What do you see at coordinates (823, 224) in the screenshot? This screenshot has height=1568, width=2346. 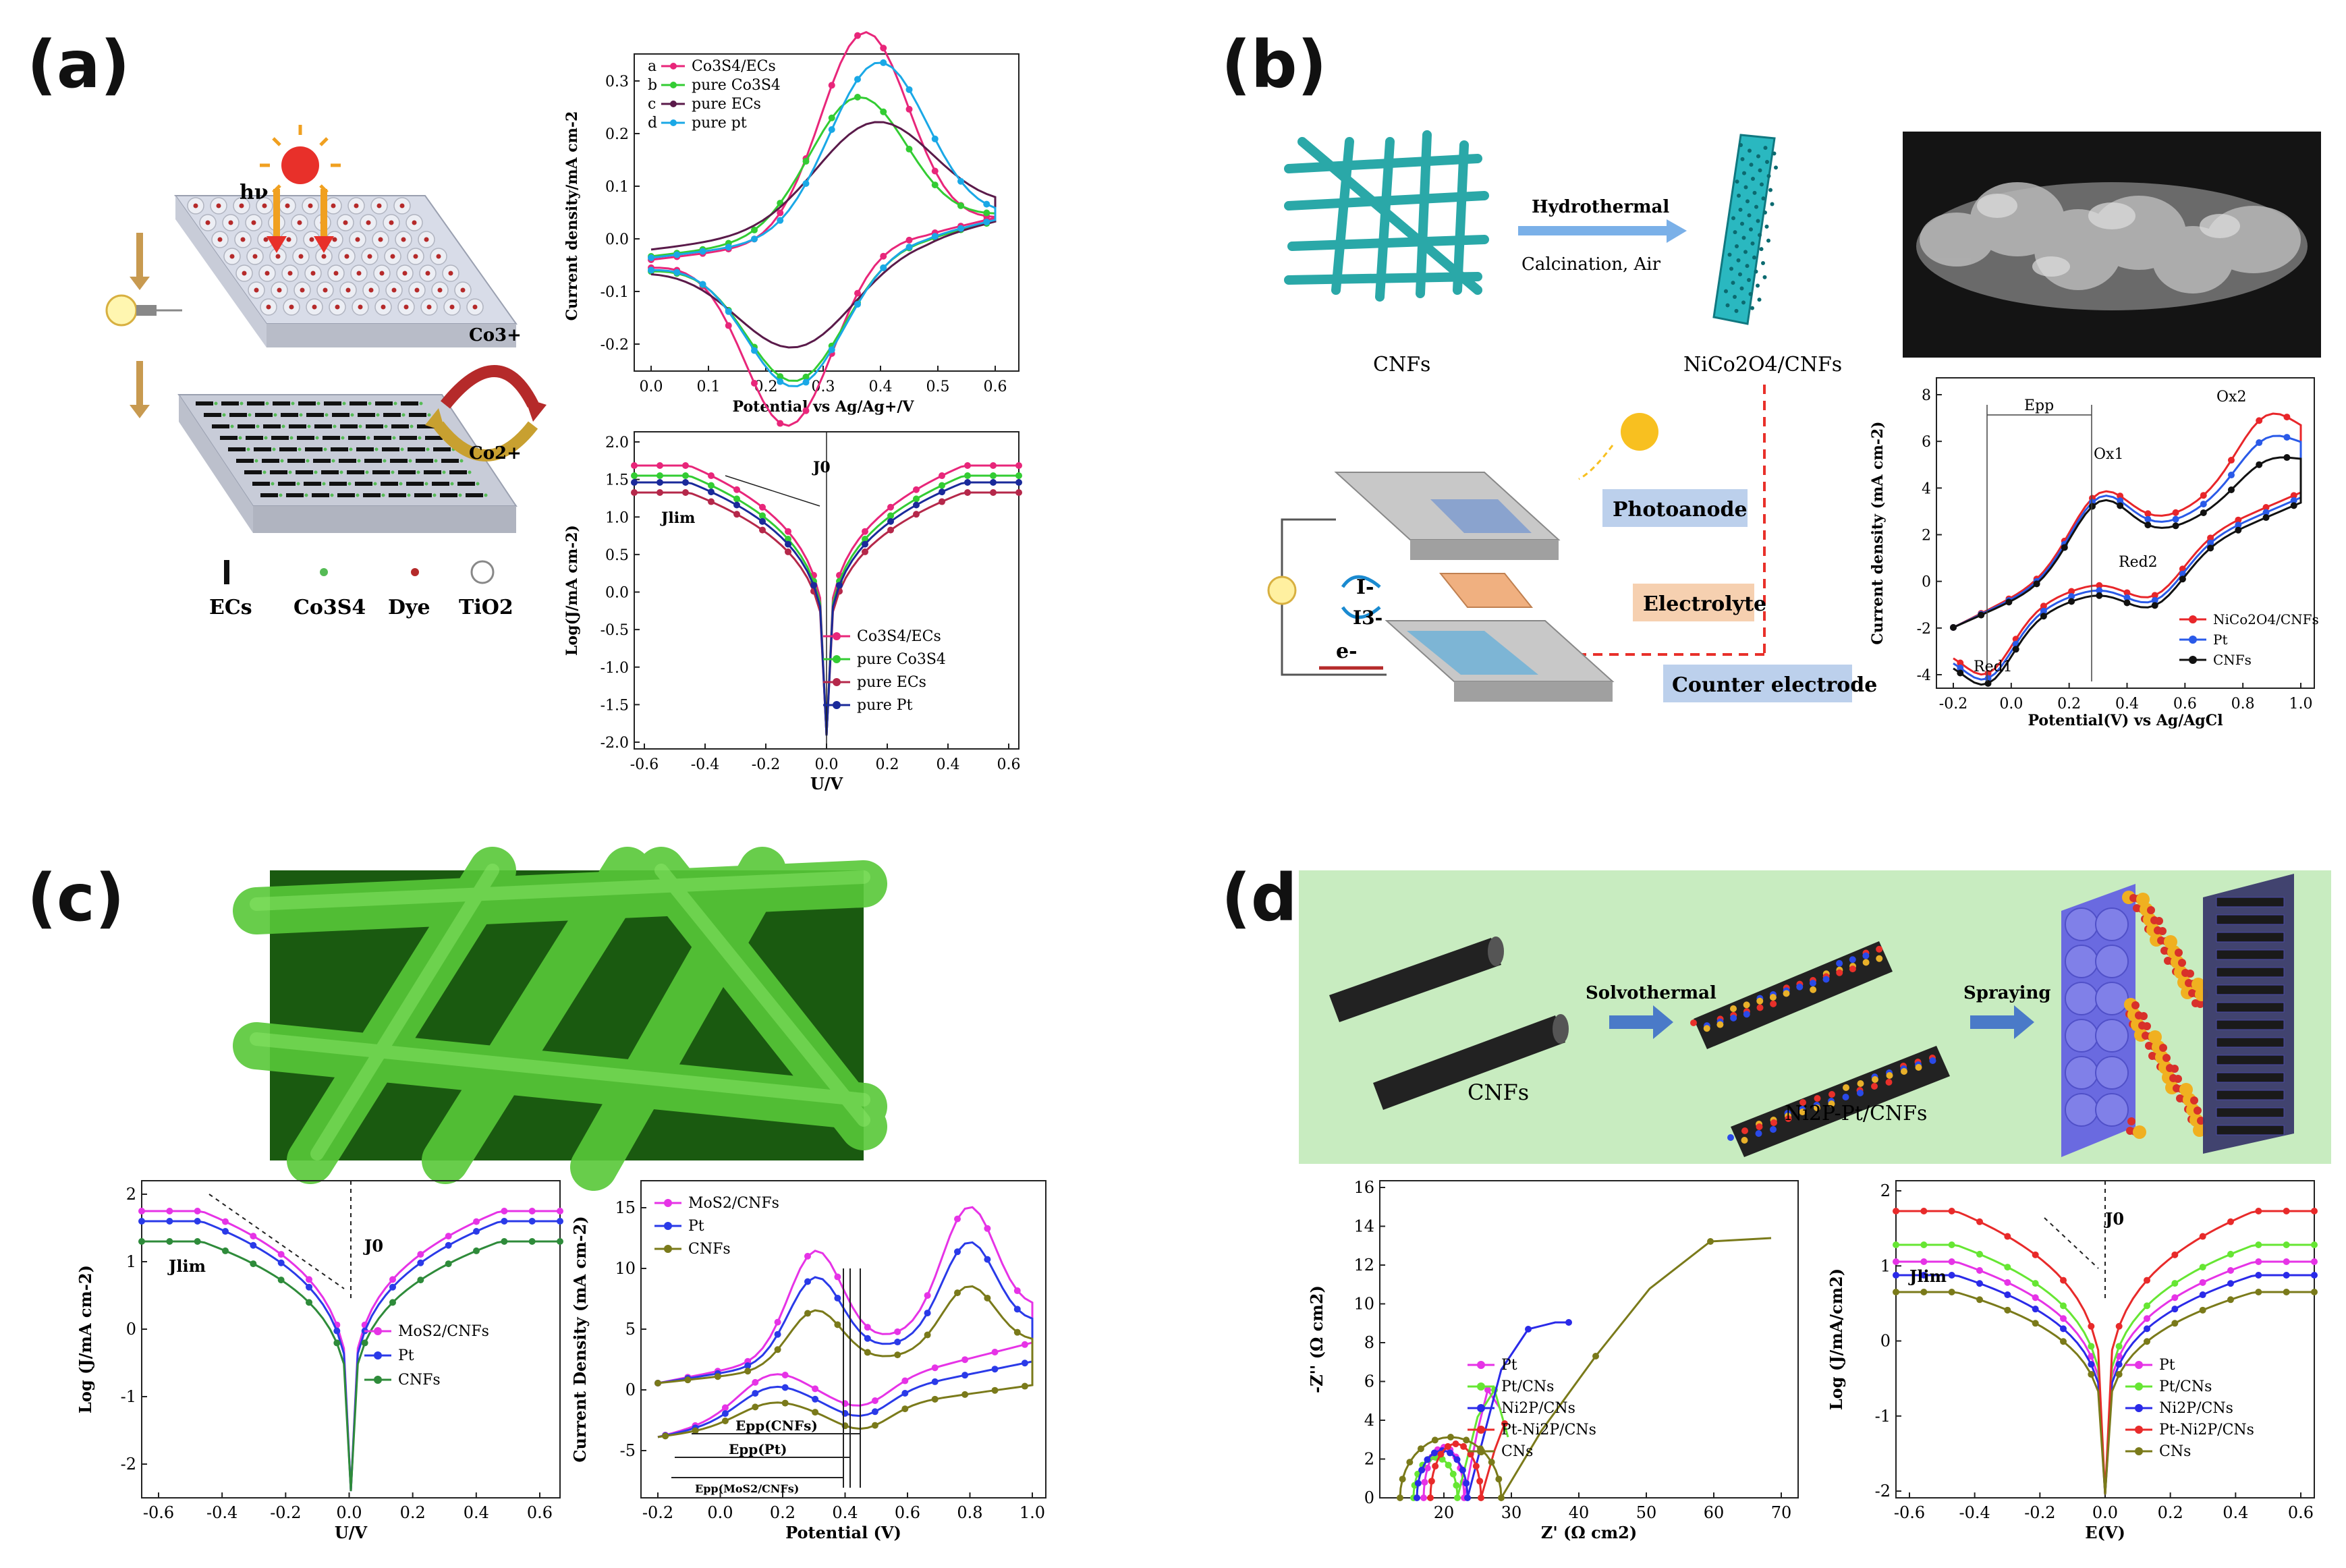 I see `a-cv-curve-d` at bounding box center [823, 224].